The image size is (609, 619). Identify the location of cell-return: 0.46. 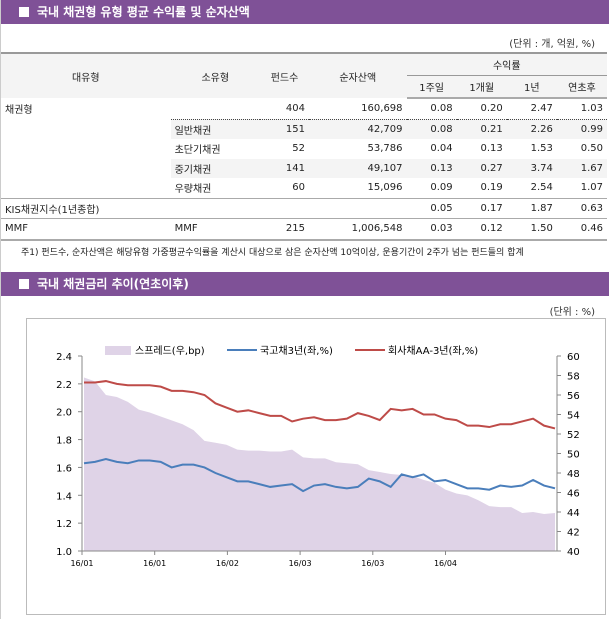
(581, 229).